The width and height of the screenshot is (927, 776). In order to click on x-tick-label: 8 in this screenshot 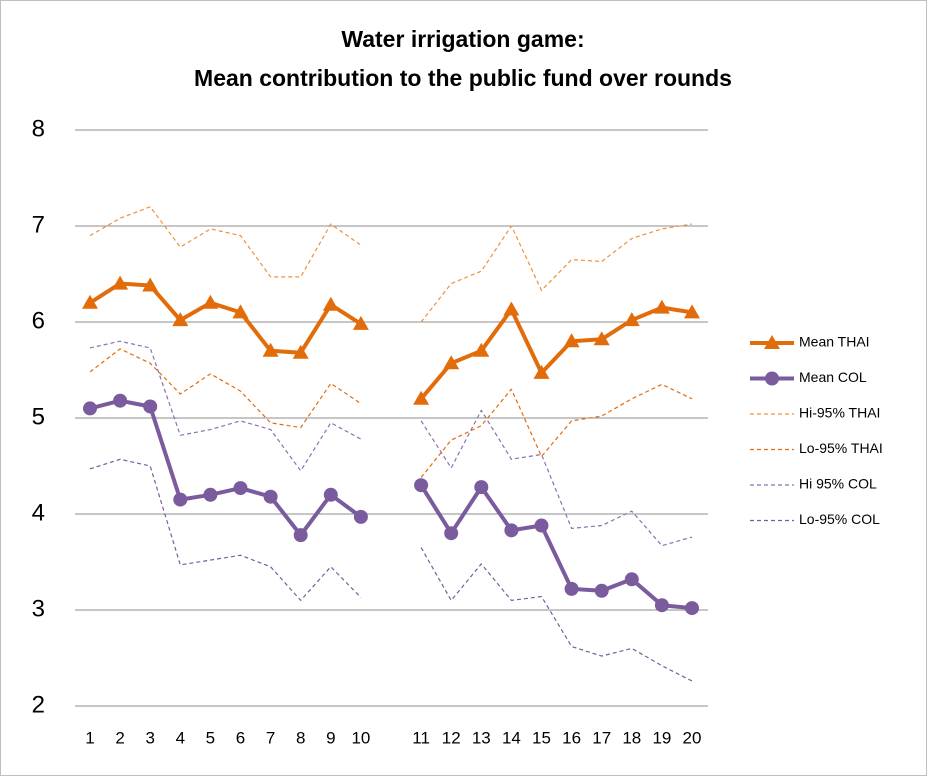, I will do `click(300, 737)`.